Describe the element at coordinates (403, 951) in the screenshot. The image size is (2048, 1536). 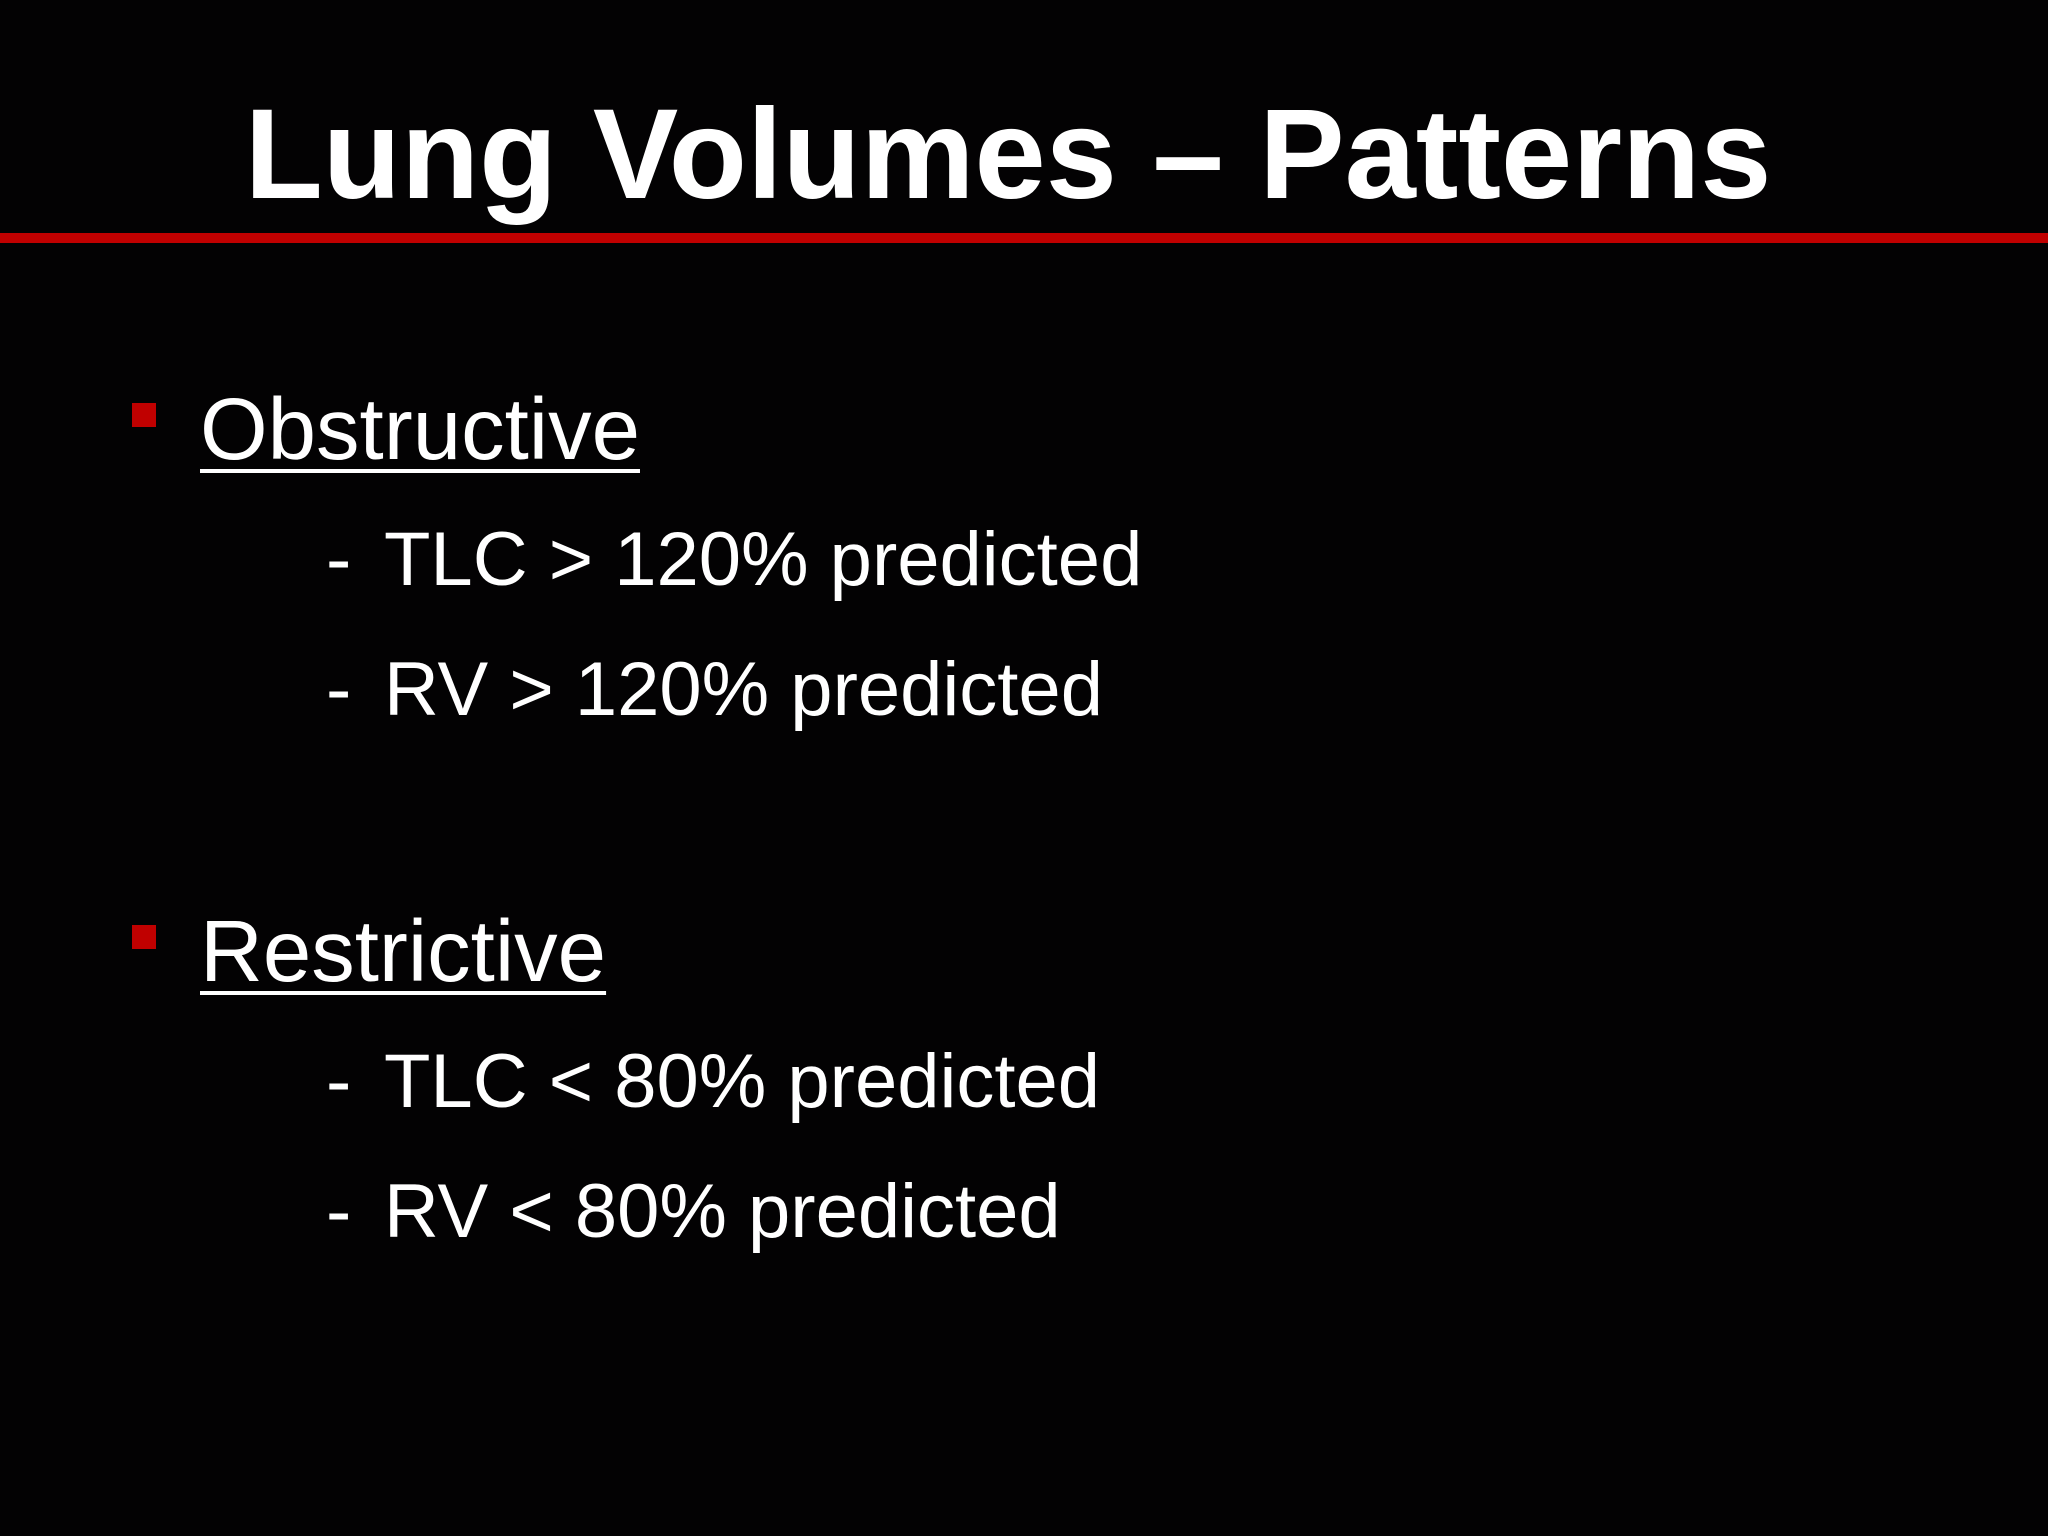
I see `section-heading-restrictive: Restrictive` at that location.